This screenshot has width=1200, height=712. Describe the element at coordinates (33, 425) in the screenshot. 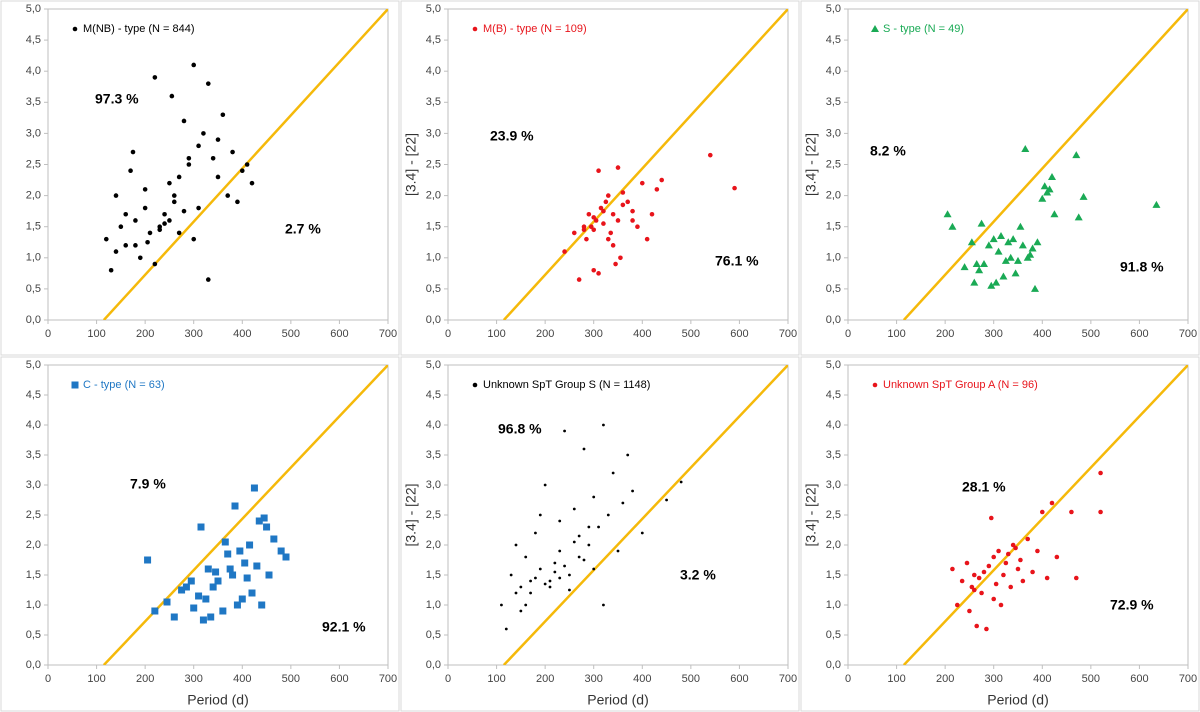

I see `y-tick-label: 4,0` at that location.